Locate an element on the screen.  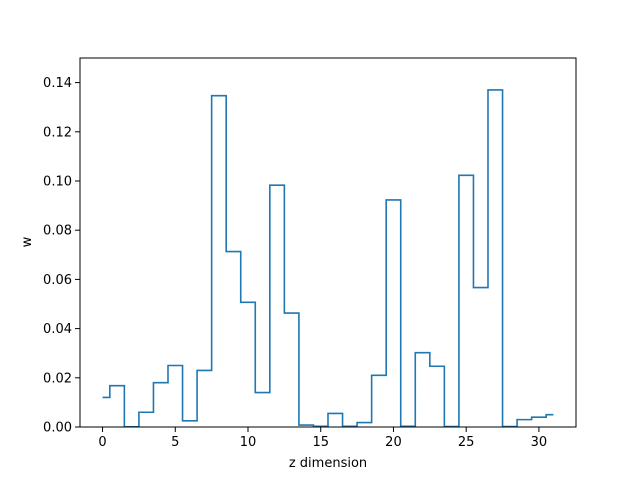
y-tick-label: 0.08 is located at coordinates (57, 231).